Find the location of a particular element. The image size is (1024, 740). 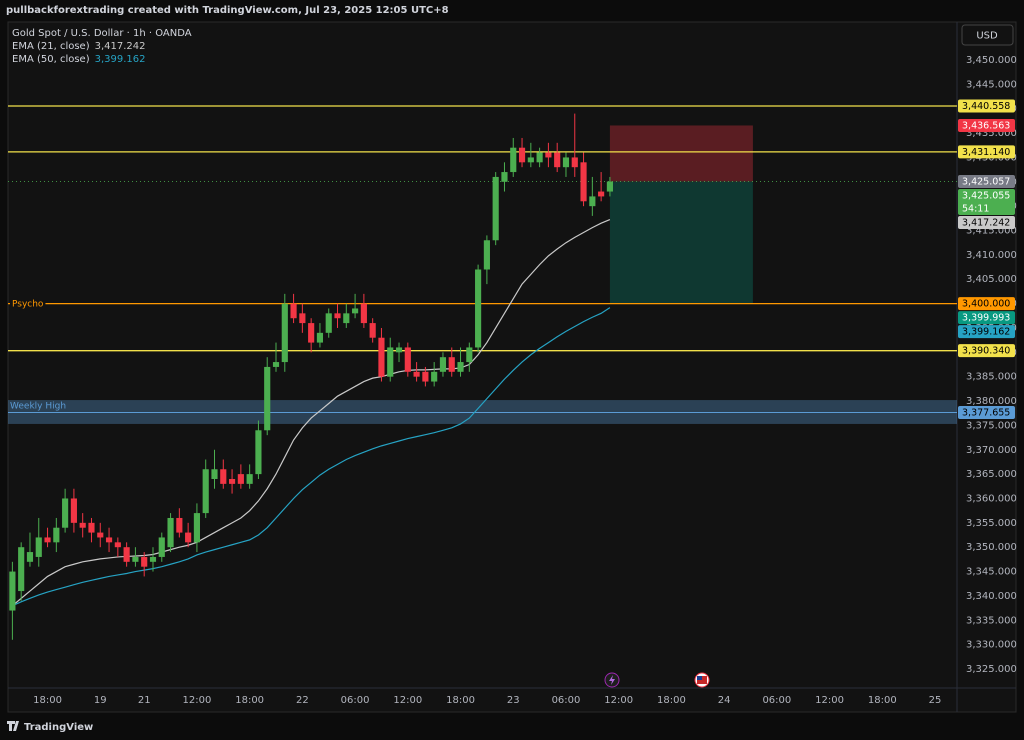

level-name: Psycho is located at coordinates (28, 305).